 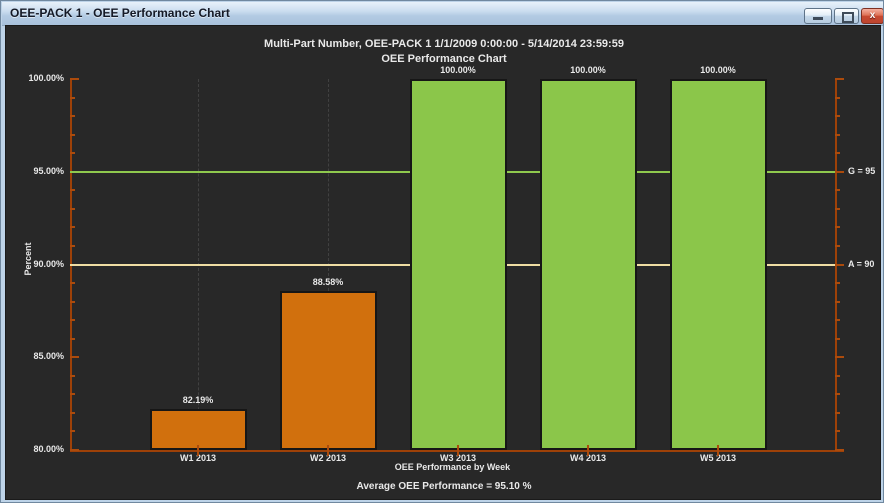 I want to click on close-button: x, so click(x=872, y=16).